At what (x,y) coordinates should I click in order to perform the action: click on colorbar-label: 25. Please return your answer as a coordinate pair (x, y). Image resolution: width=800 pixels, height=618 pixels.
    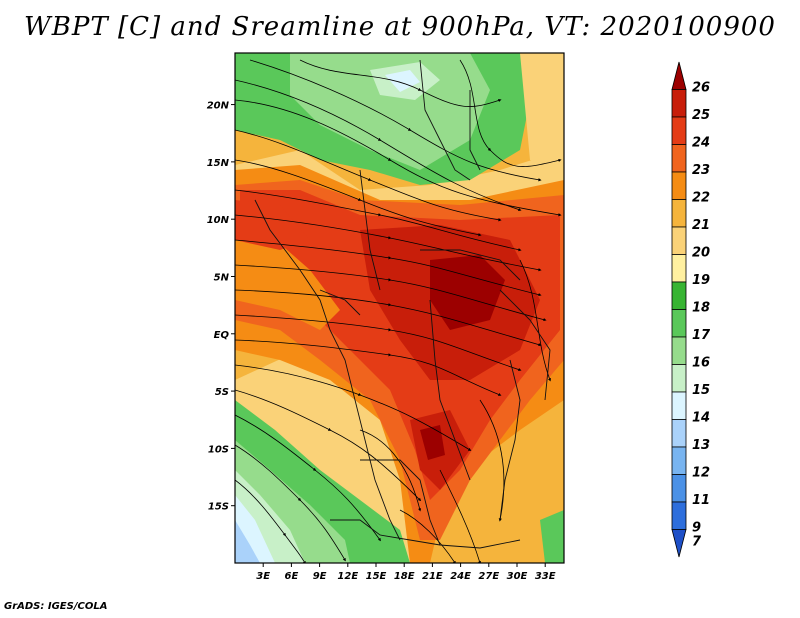
    Looking at the image, I should click on (701, 115).